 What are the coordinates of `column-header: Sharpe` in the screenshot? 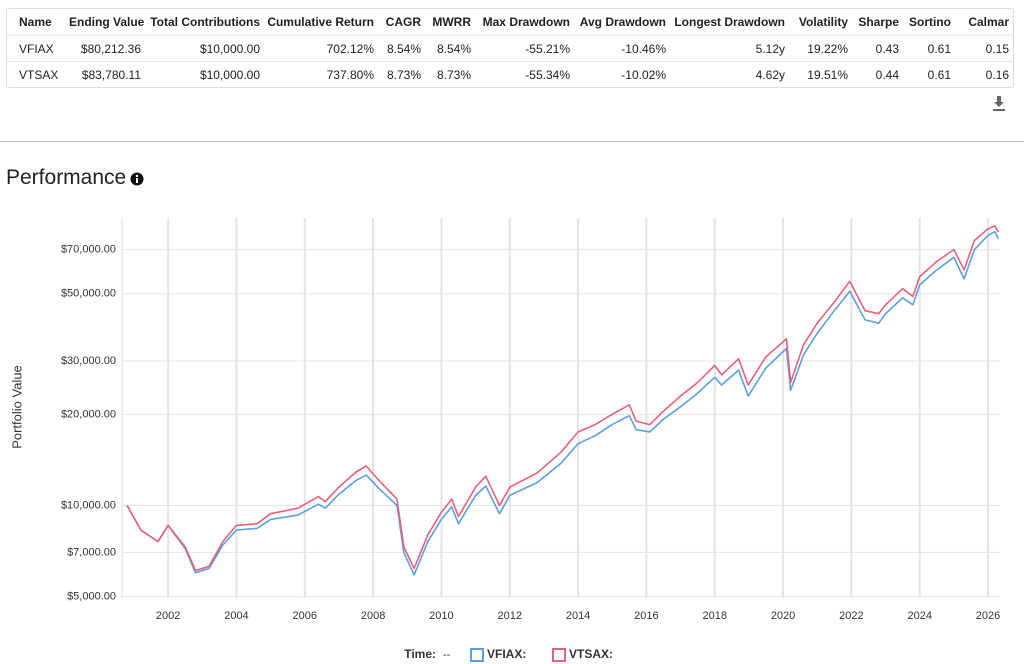 It's located at (878, 22).